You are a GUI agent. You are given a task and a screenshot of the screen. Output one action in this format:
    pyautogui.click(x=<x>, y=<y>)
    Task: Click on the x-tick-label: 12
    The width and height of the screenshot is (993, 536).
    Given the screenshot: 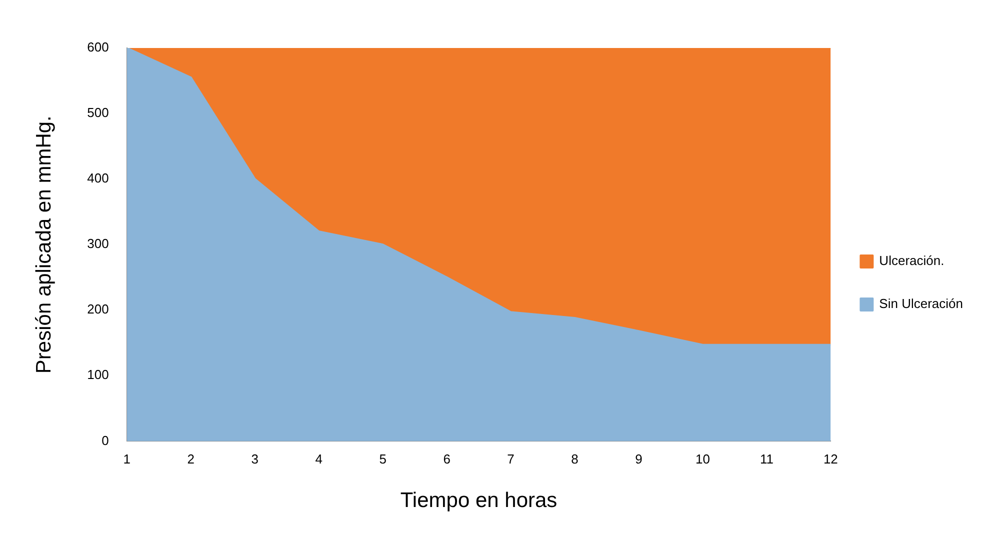 What is the action you would take?
    pyautogui.click(x=830, y=459)
    